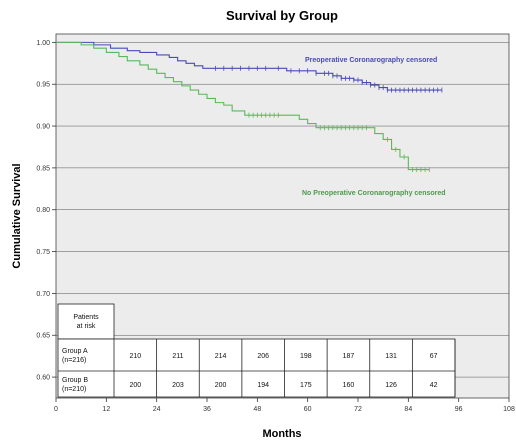 The image size is (516, 441). I want to click on x-tick-label: 60, so click(308, 409).